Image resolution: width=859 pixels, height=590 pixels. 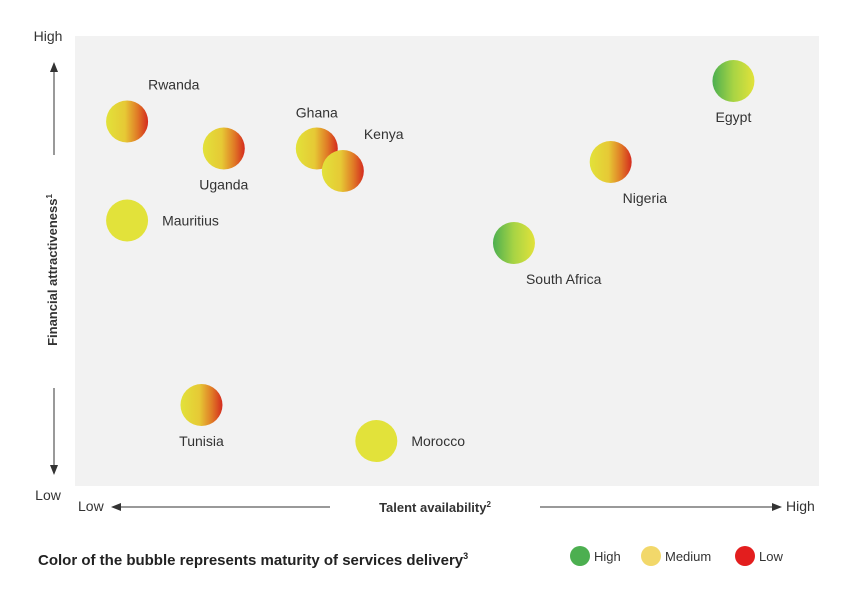 What do you see at coordinates (800, 506) in the screenshot?
I see `x-high-label: High` at bounding box center [800, 506].